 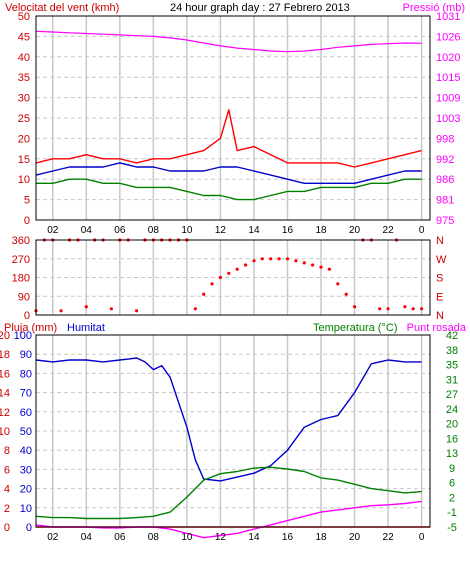 What do you see at coordinates (228, 138) in the screenshot?
I see `gust-line` at bounding box center [228, 138].